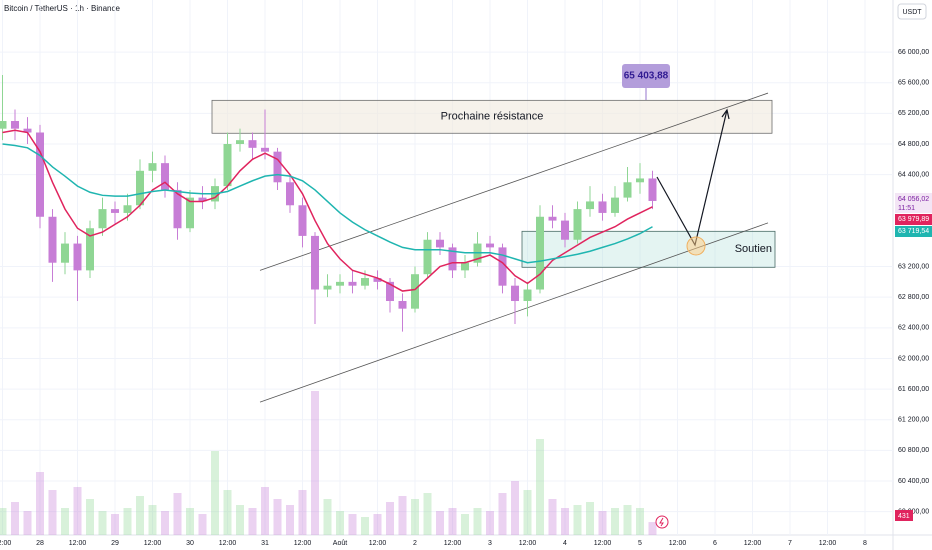  I want to click on x-tick-label: 8, so click(865, 543).